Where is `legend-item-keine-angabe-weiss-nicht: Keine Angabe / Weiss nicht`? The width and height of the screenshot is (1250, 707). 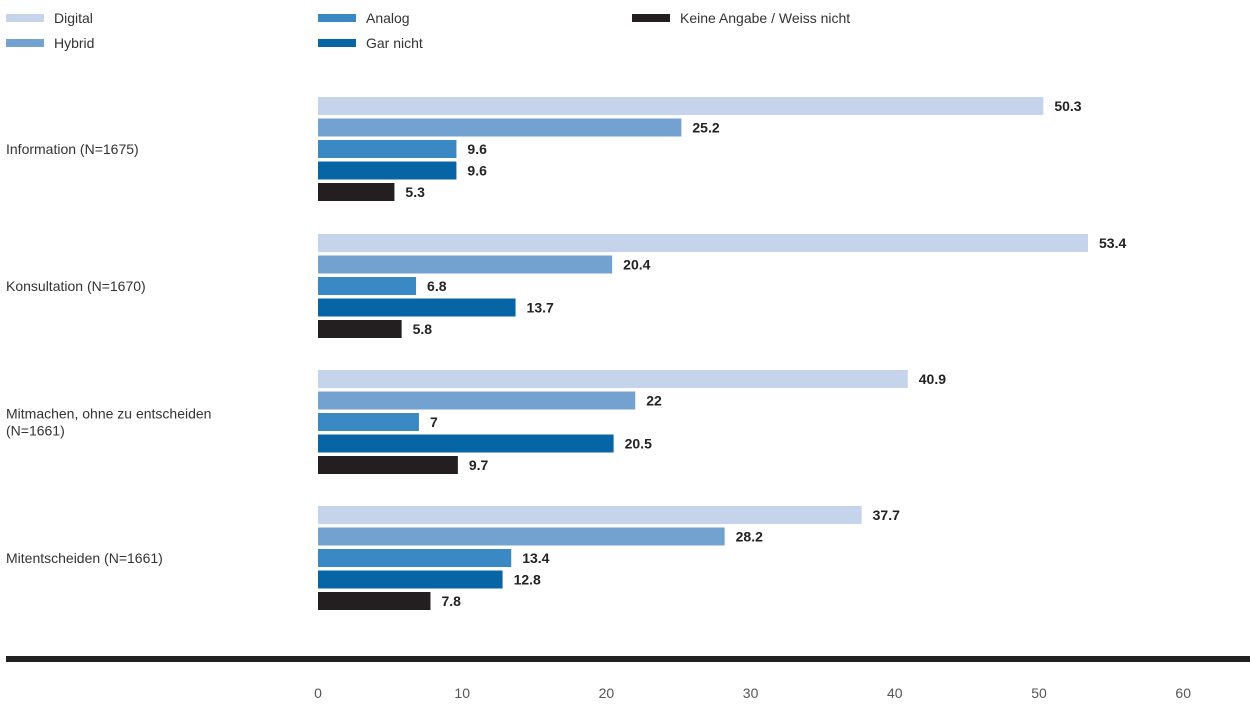
legend-item-keine-angabe-weiss-nicht: Keine Angabe / Weiss nicht is located at coordinates (741, 18).